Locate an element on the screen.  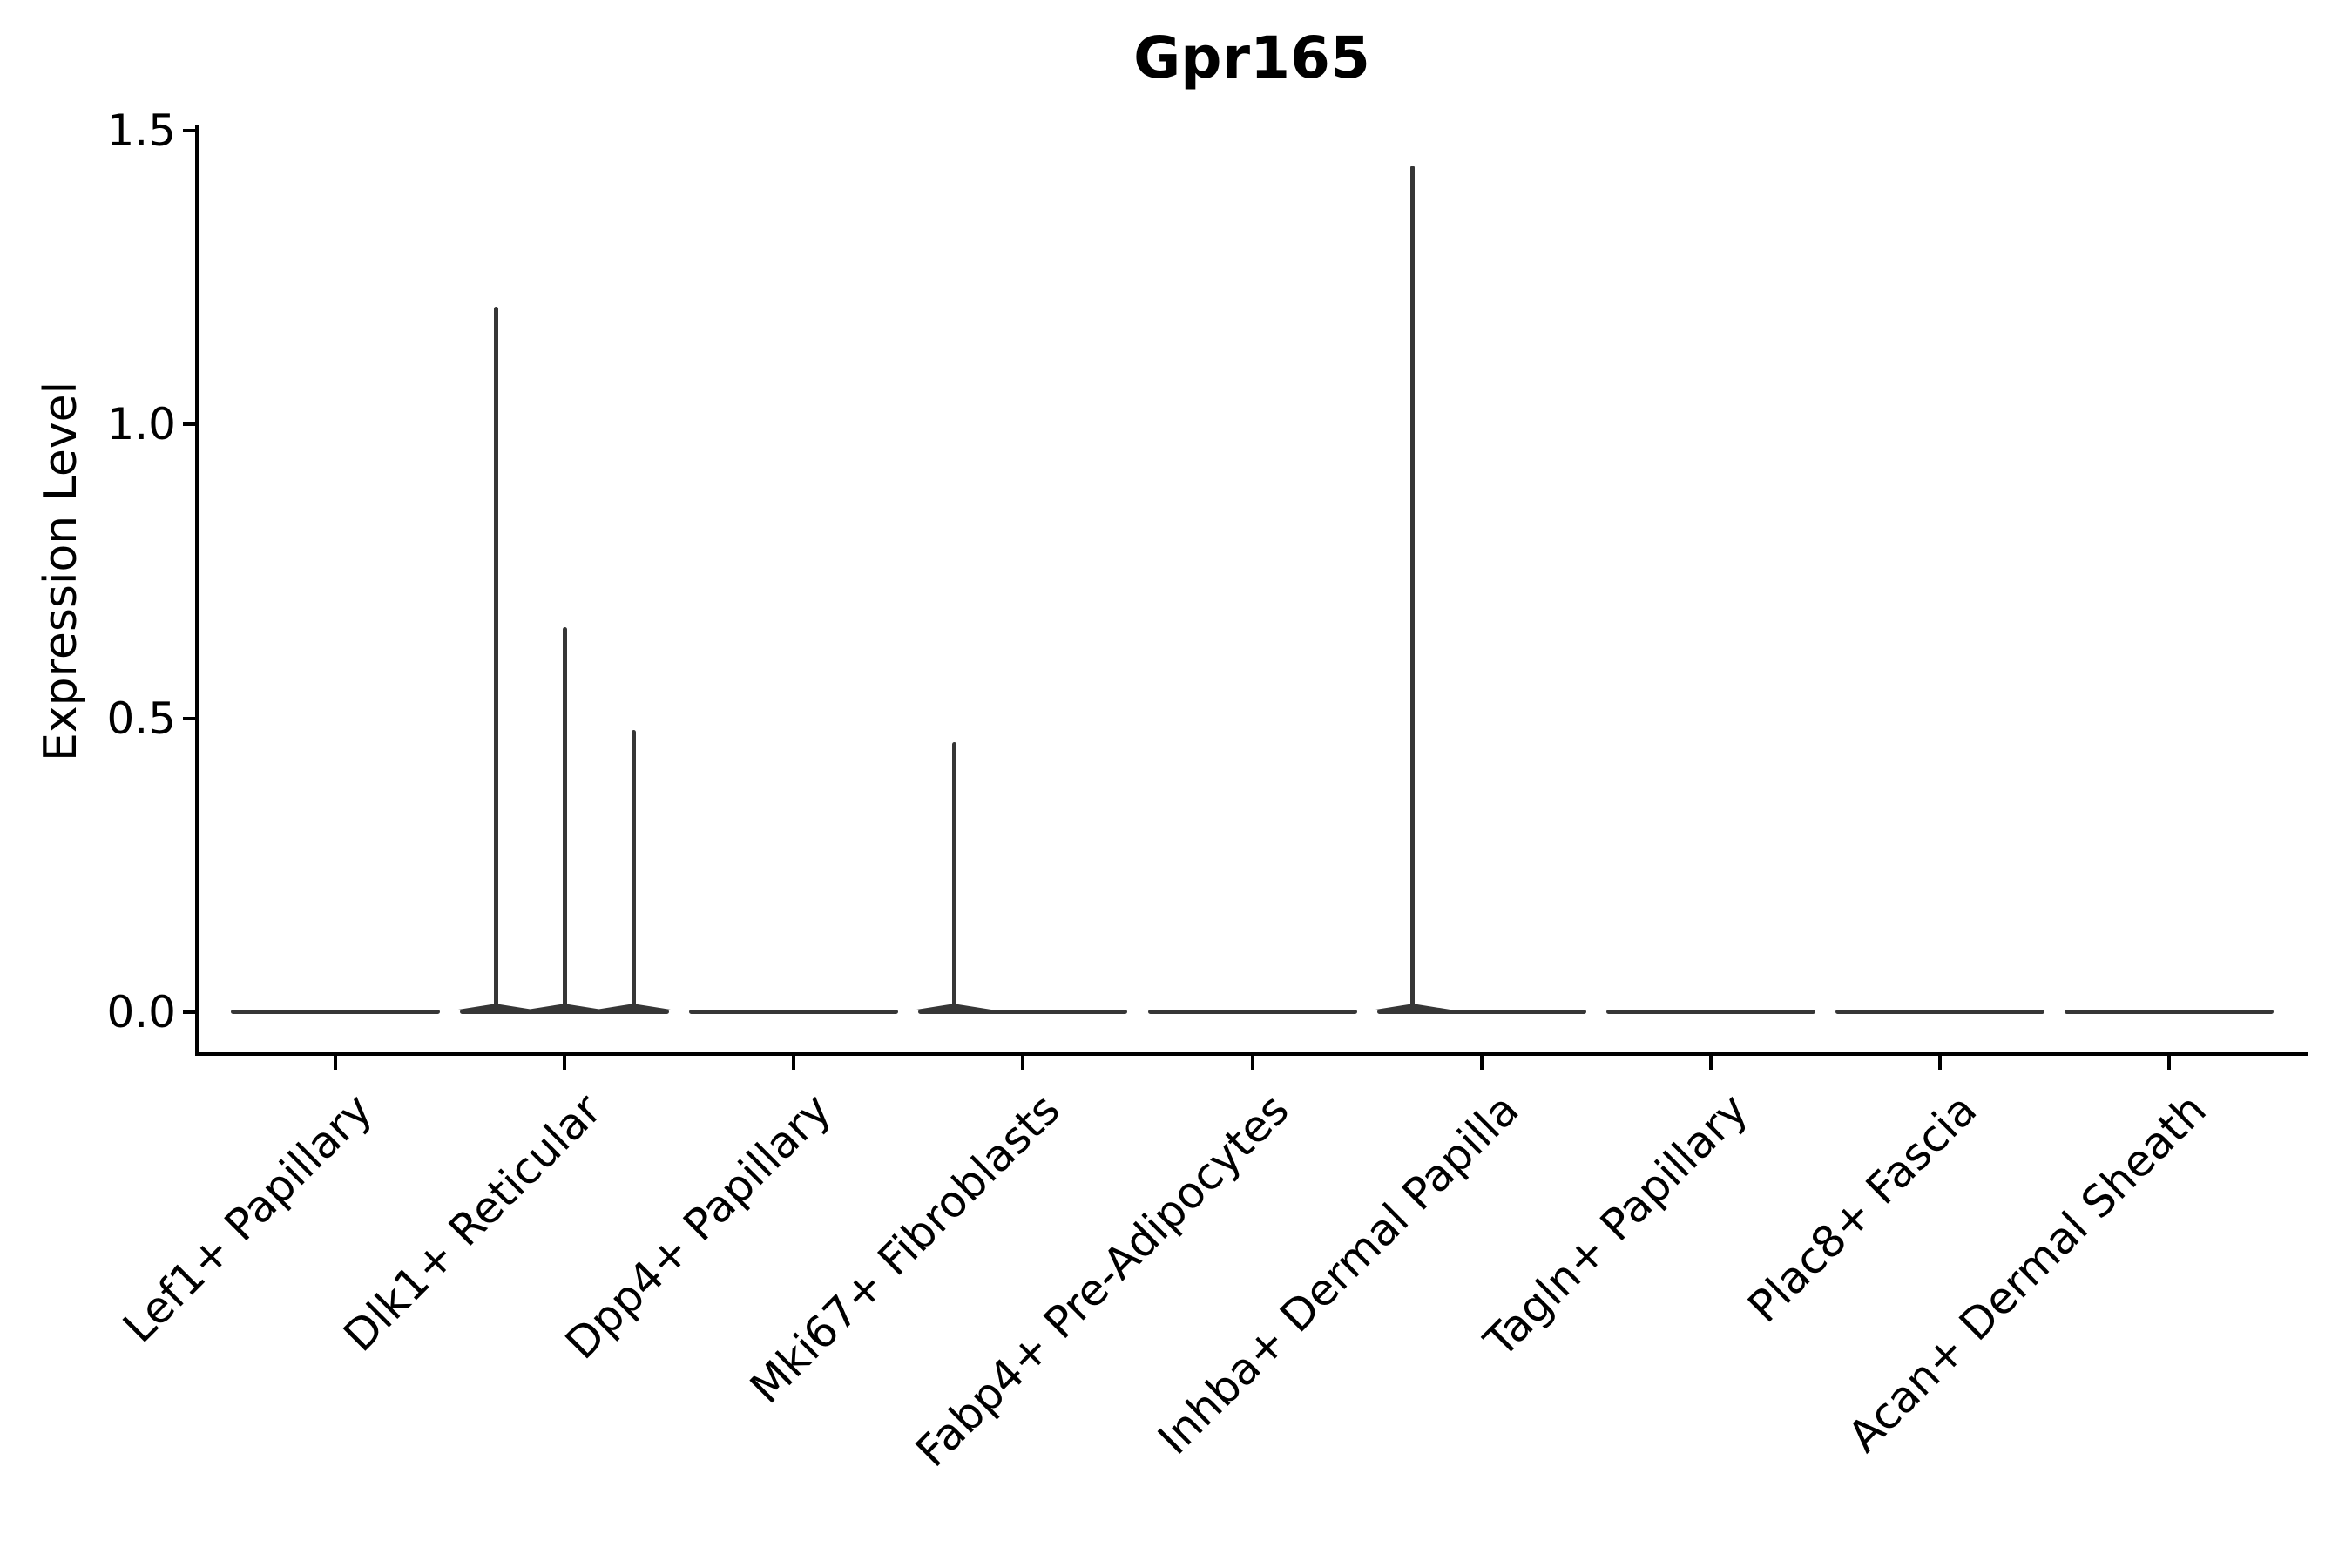
chart-title: Gpr165 is located at coordinates (1251, 58).